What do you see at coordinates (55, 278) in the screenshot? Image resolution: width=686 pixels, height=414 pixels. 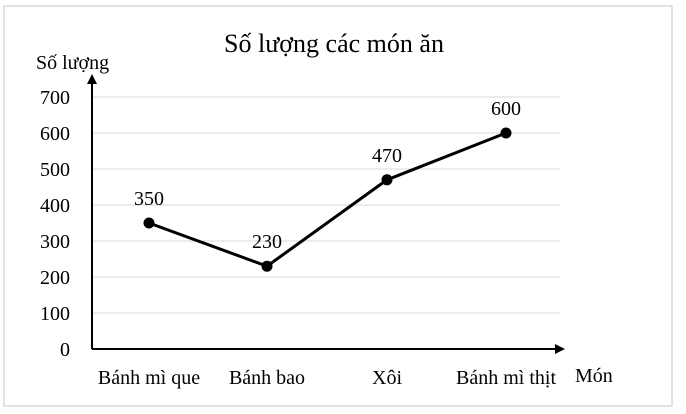 I see `y-tick-label: 200` at bounding box center [55, 278].